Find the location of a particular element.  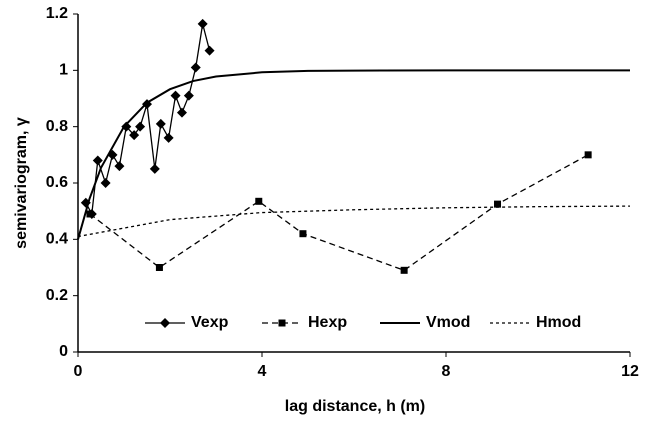

y-axis-label: semivariogram, γ is located at coordinates (21, 183).